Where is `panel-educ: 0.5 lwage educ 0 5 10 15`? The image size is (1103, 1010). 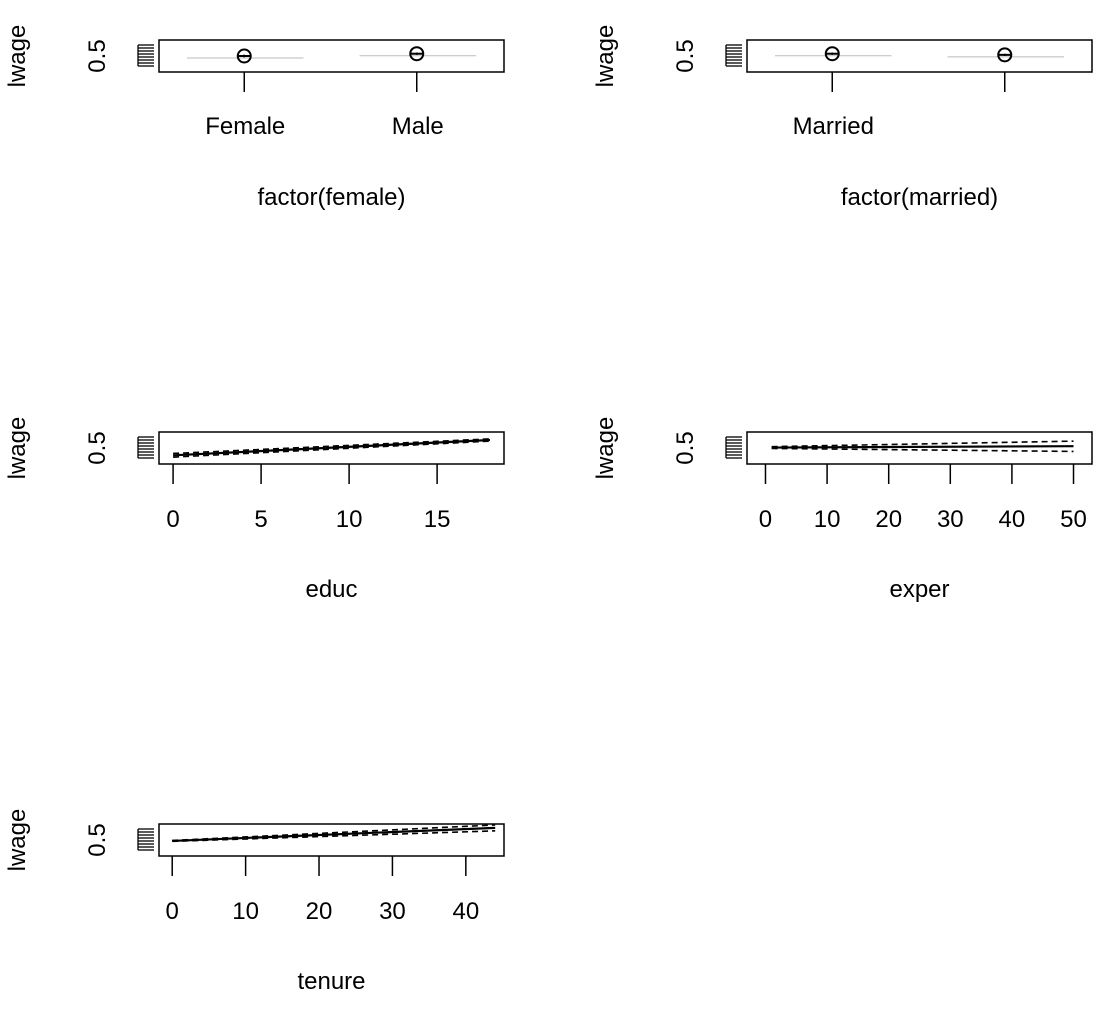 panel-educ: 0.5 lwage educ 0 5 10 15 is located at coordinates (254, 510).